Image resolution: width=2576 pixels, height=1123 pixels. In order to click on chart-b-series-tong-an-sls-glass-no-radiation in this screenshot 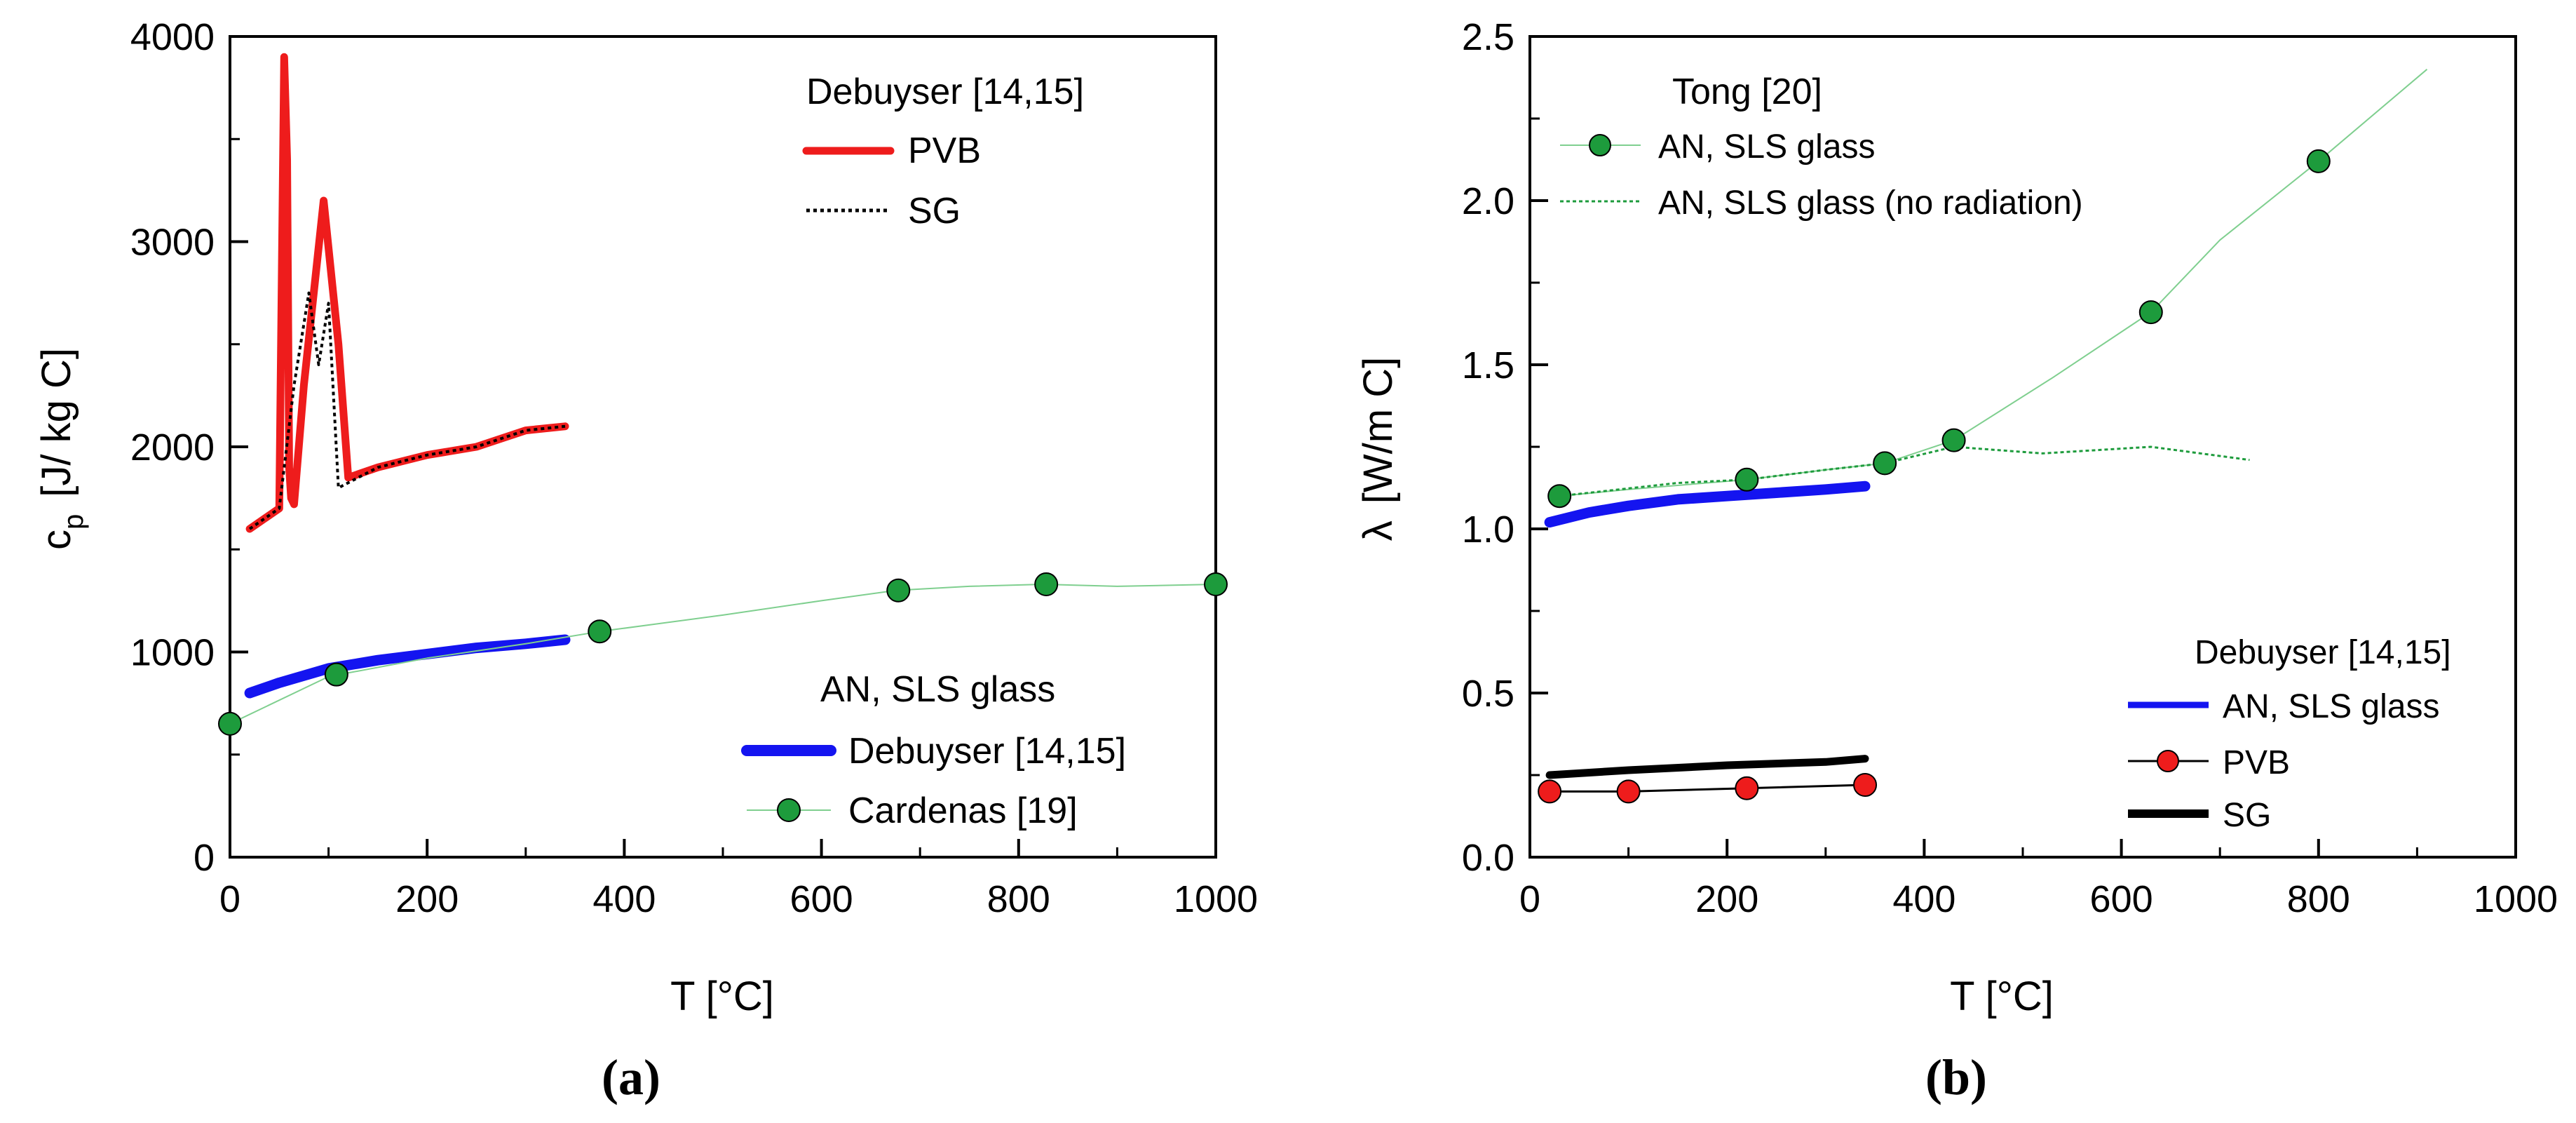, I will do `click(1905, 471)`.